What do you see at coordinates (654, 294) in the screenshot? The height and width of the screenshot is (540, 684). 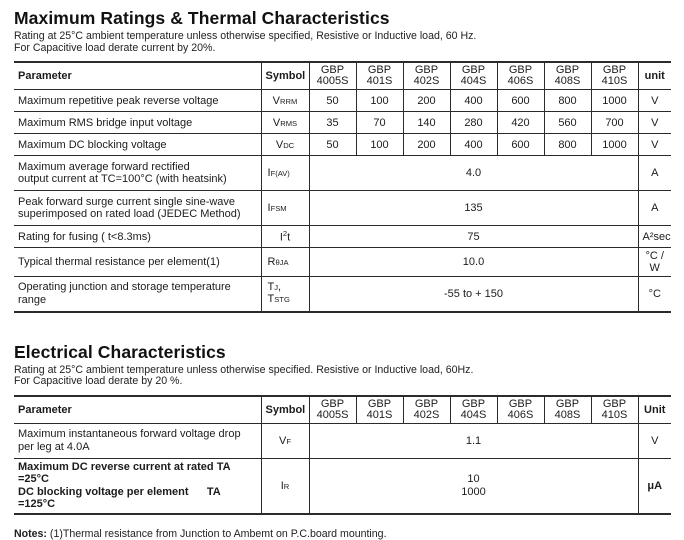 I see `unit-cell: °C` at bounding box center [654, 294].